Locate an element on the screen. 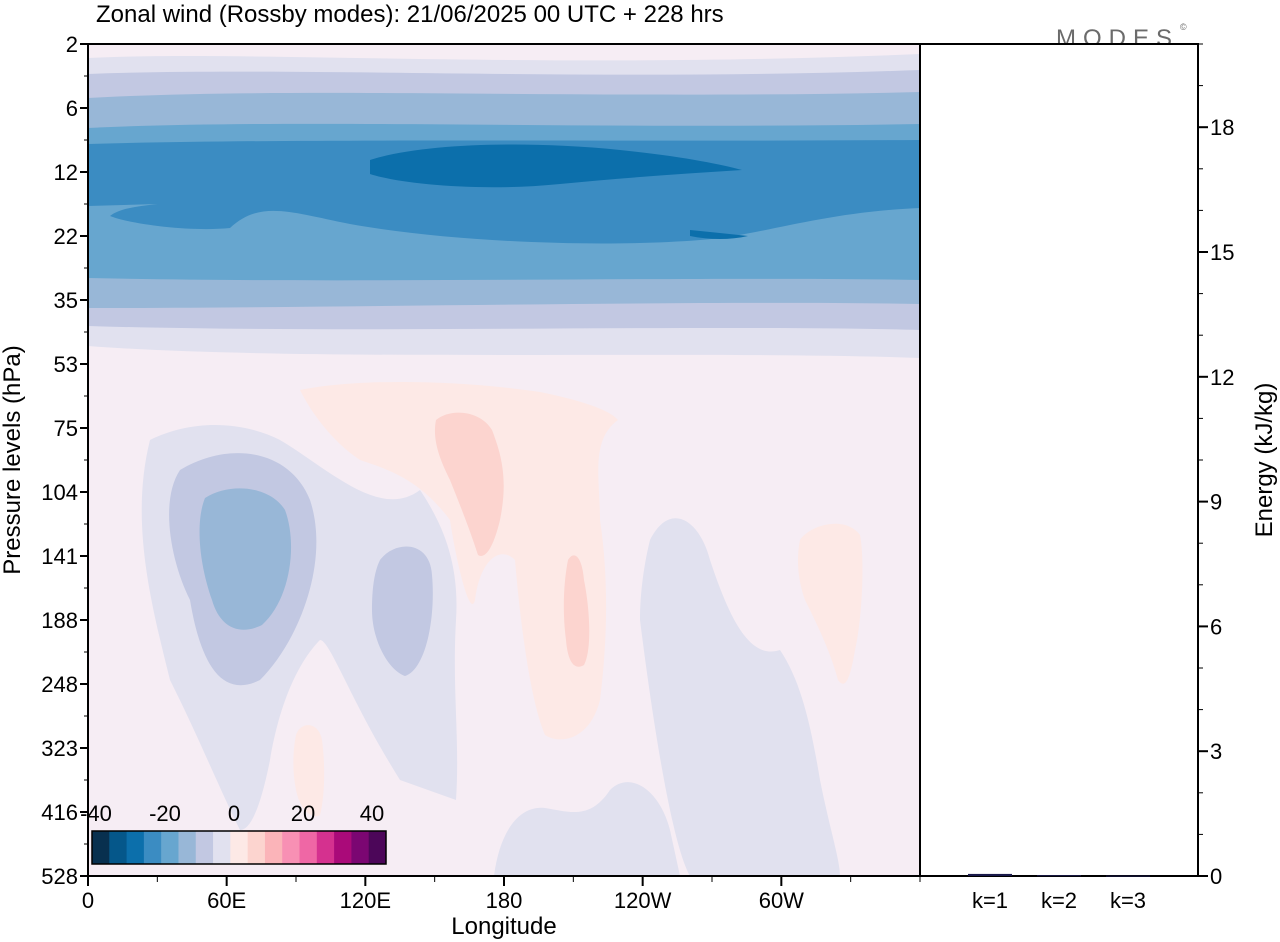 The width and height of the screenshot is (1280, 942). energy-tick-label: 12 is located at coordinates (1222, 377).